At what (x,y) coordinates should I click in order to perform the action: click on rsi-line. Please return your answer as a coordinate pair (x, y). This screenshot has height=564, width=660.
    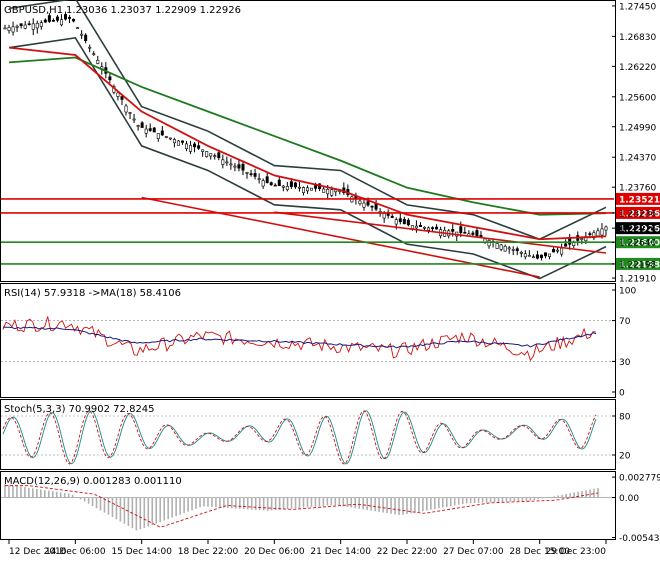
    Looking at the image, I should click on (299, 339).